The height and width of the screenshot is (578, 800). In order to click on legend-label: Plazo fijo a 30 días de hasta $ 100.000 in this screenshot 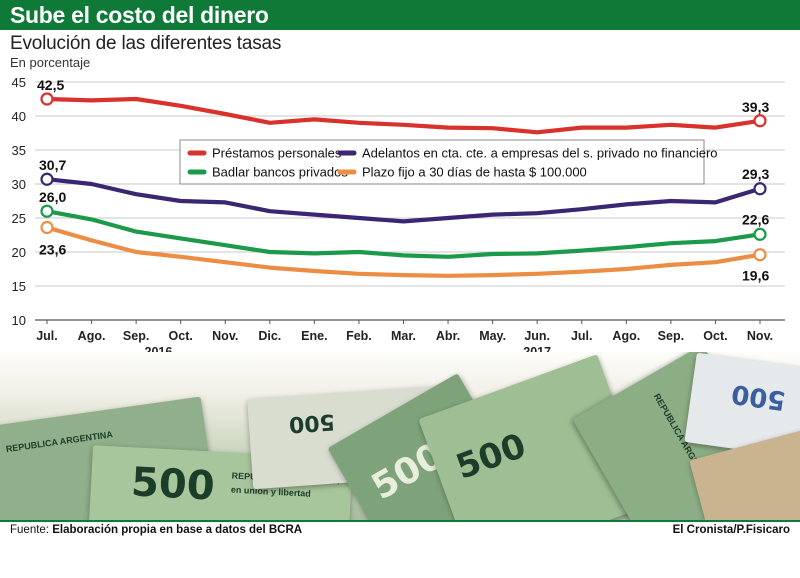, I will do `click(474, 172)`.